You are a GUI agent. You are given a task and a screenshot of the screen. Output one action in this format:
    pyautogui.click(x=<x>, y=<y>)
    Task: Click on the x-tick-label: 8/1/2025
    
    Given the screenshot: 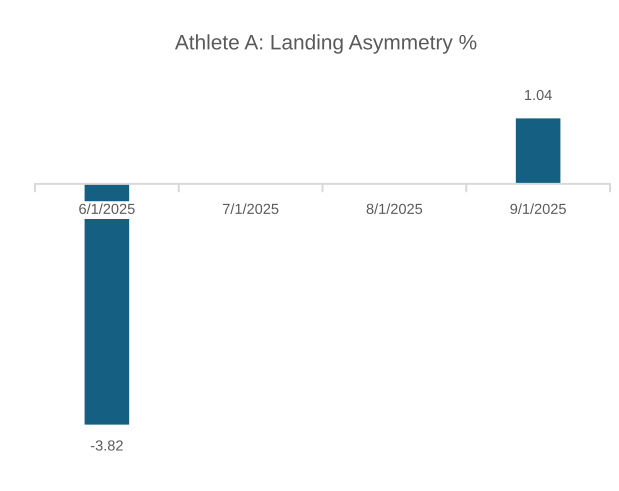 What is the action you would take?
    pyautogui.click(x=394, y=208)
    